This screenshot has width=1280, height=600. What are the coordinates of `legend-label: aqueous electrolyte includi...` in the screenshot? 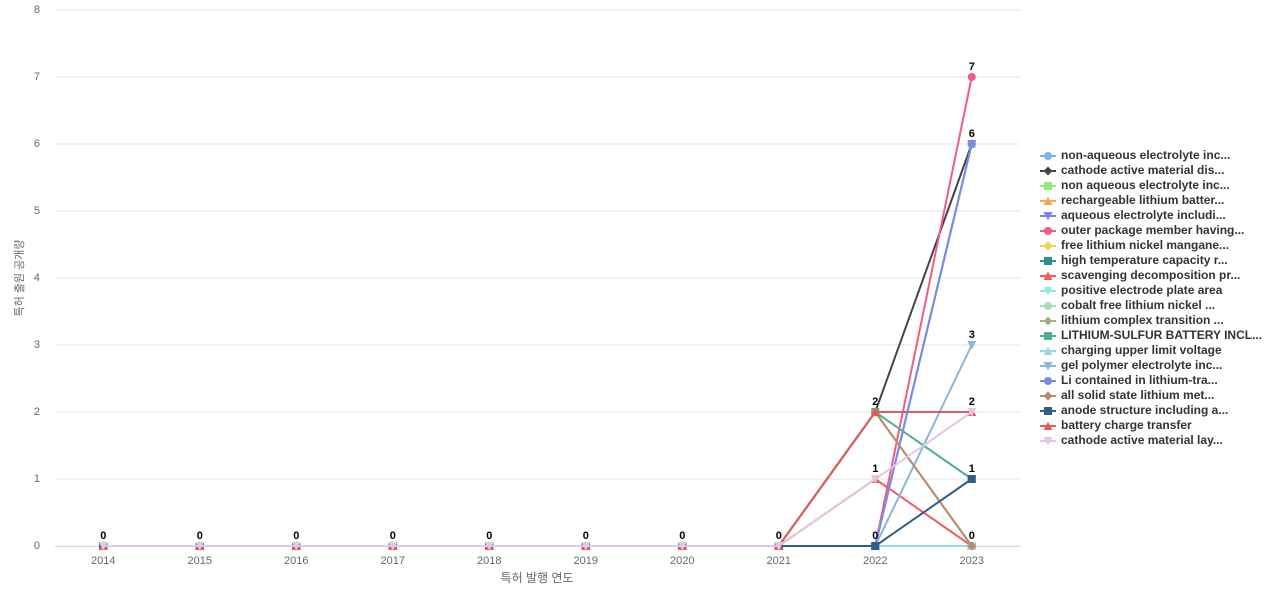 It's located at (1143, 215).